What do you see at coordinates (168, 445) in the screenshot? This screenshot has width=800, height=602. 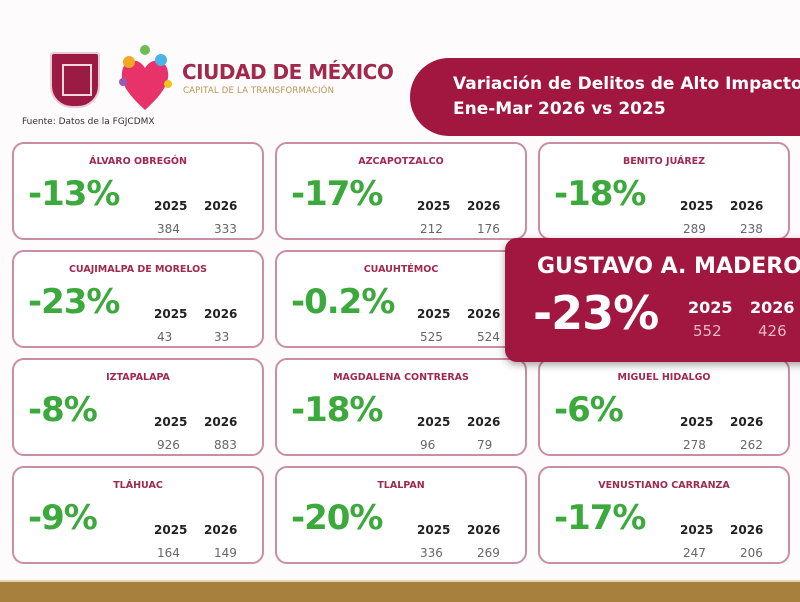 I see `value-2025: 926` at bounding box center [168, 445].